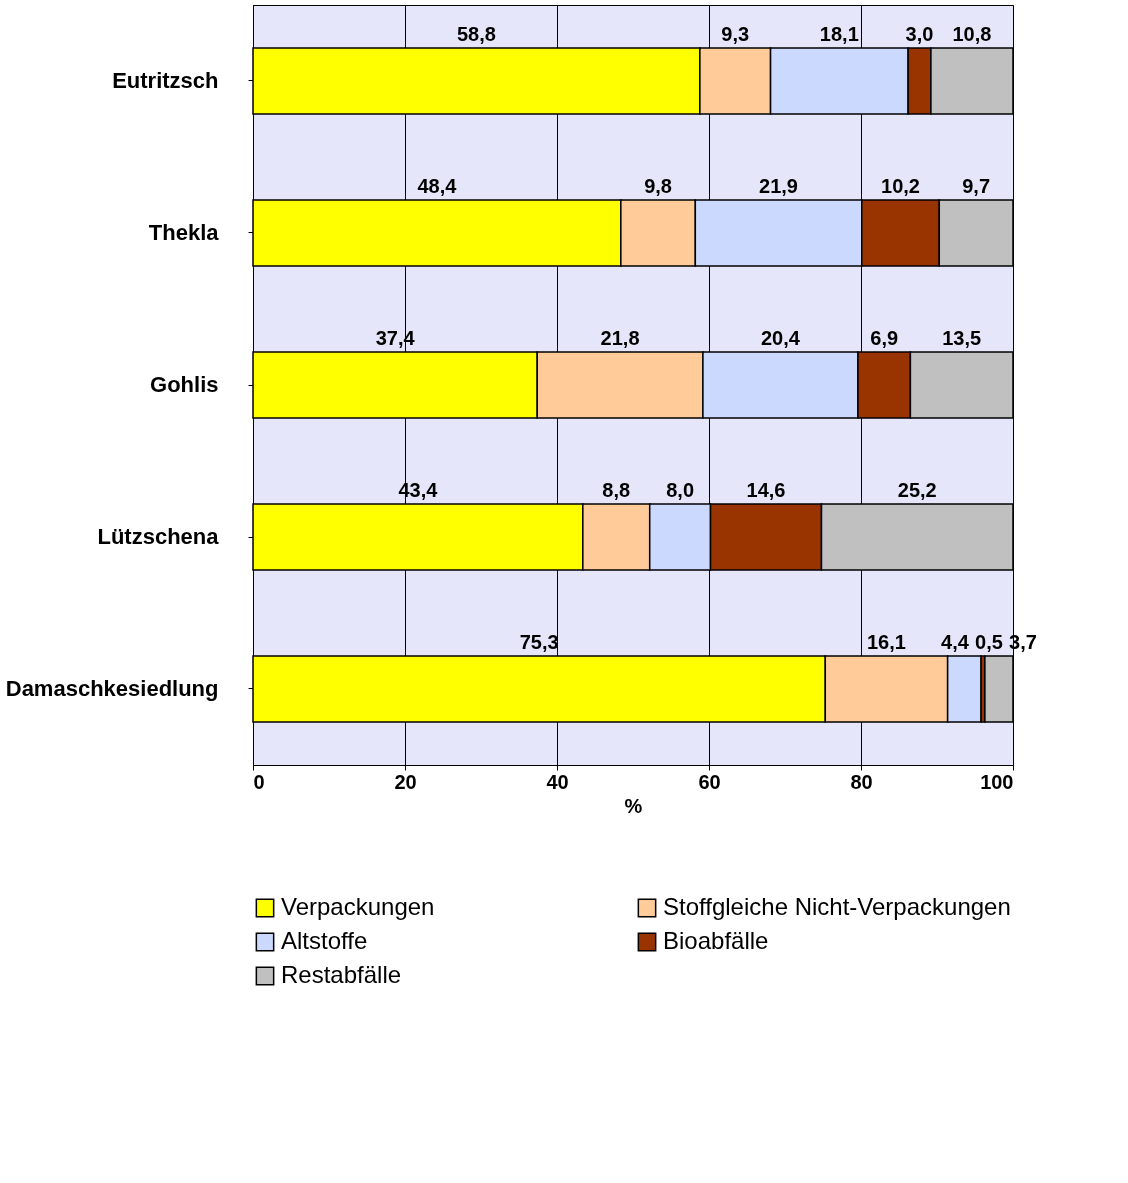  What do you see at coordinates (165, 80) in the screenshot?
I see `y-tick-label: Eutritzsch` at bounding box center [165, 80].